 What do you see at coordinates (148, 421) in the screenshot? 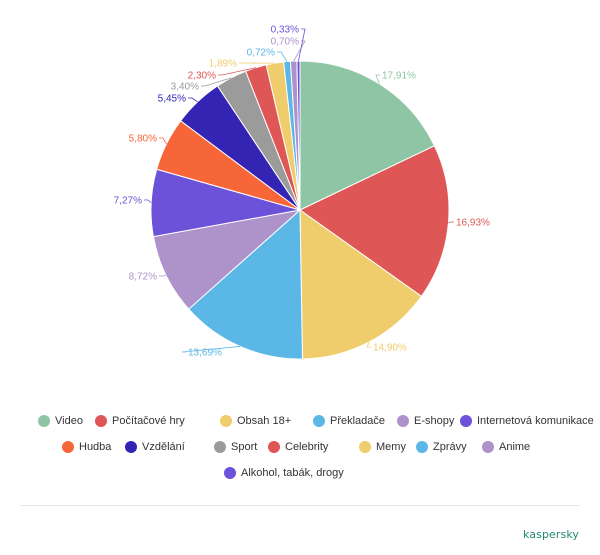
I see `legend-label: Počítačové hry` at bounding box center [148, 421].